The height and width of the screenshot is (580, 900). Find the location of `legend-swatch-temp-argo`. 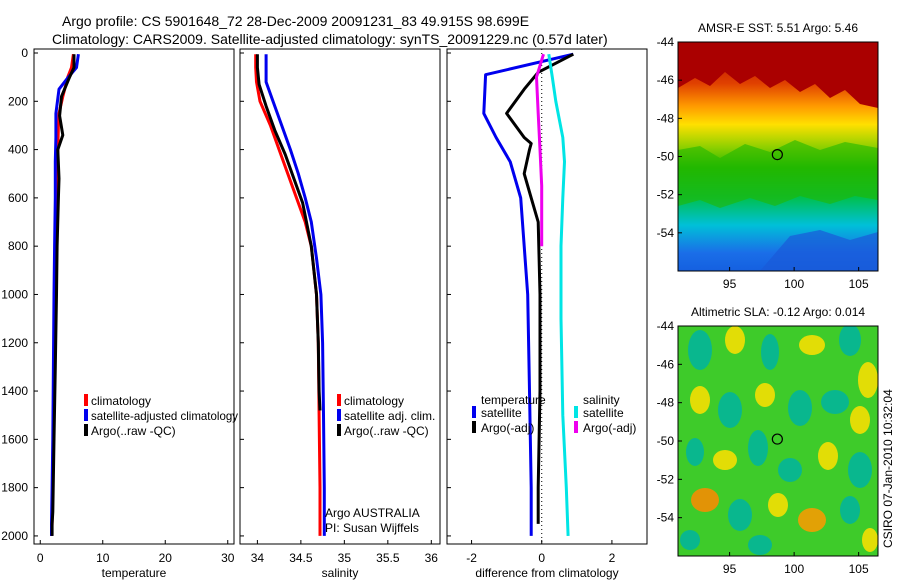

legend-swatch-temp-argo is located at coordinates (474, 427).